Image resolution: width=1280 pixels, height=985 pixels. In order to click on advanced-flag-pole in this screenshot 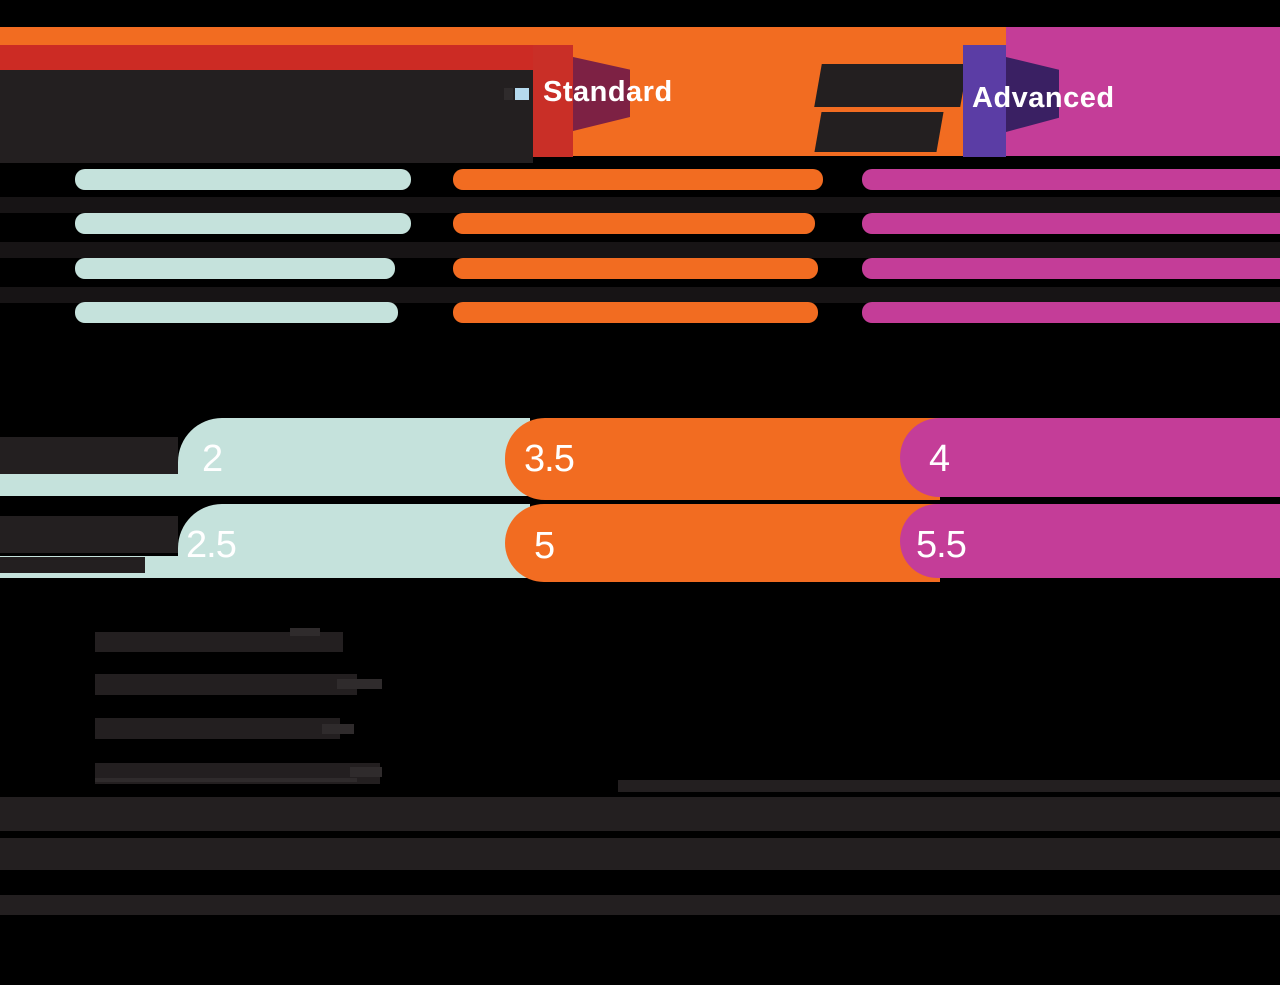, I will do `click(984, 101)`.